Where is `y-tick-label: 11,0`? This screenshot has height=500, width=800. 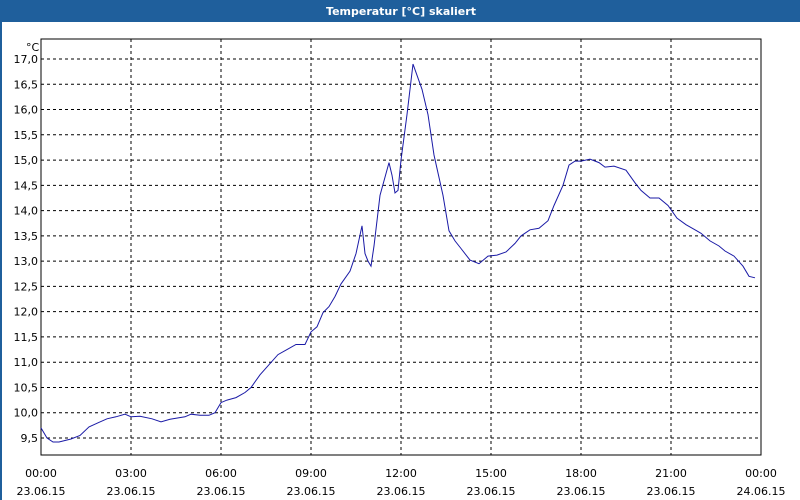 y-tick-label: 11,0 is located at coordinates (26, 362).